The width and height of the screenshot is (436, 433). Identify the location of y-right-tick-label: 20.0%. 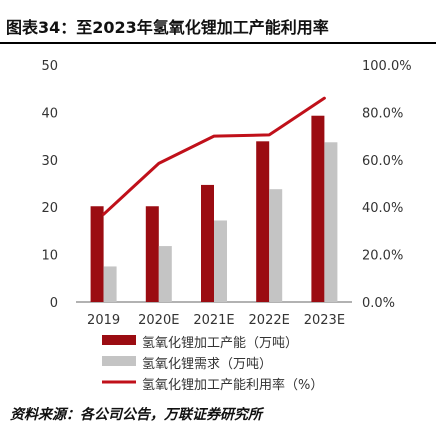
(382, 256).